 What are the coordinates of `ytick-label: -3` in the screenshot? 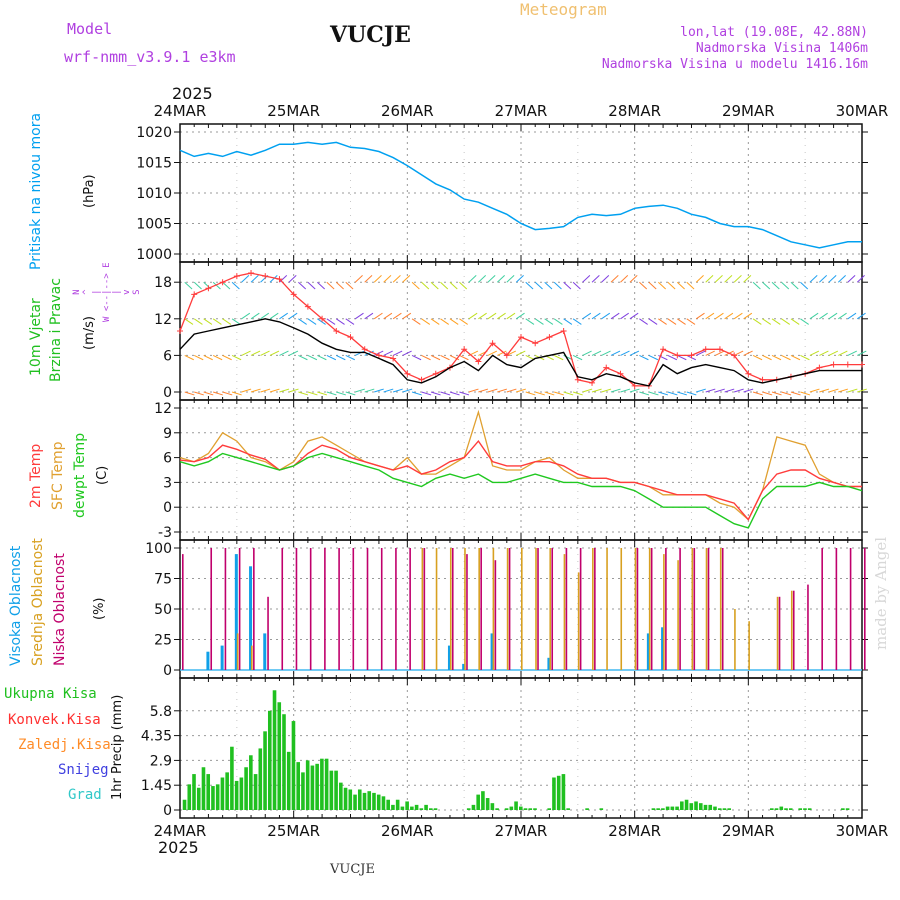 It's located at (165, 533).